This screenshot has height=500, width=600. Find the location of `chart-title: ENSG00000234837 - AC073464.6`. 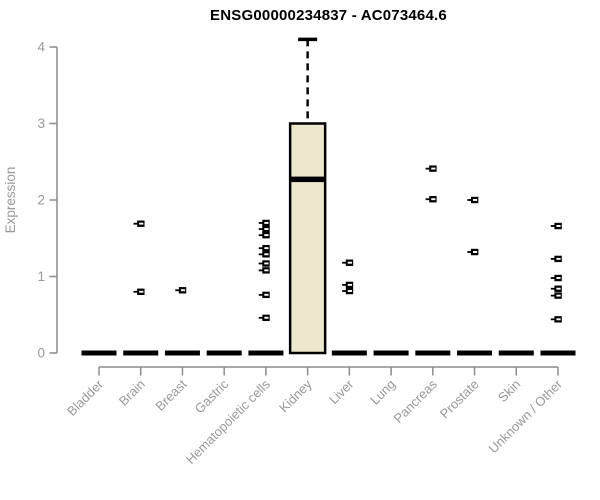

chart-title: ENSG00000234837 - AC073464.6 is located at coordinates (328, 15).